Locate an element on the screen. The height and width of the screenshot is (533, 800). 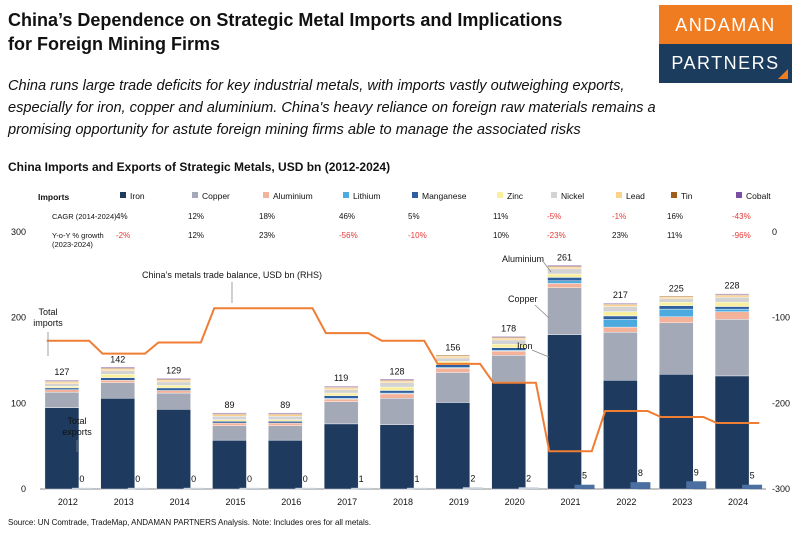
logo-bottom-label: PARTNERS is located at coordinates (725, 63).